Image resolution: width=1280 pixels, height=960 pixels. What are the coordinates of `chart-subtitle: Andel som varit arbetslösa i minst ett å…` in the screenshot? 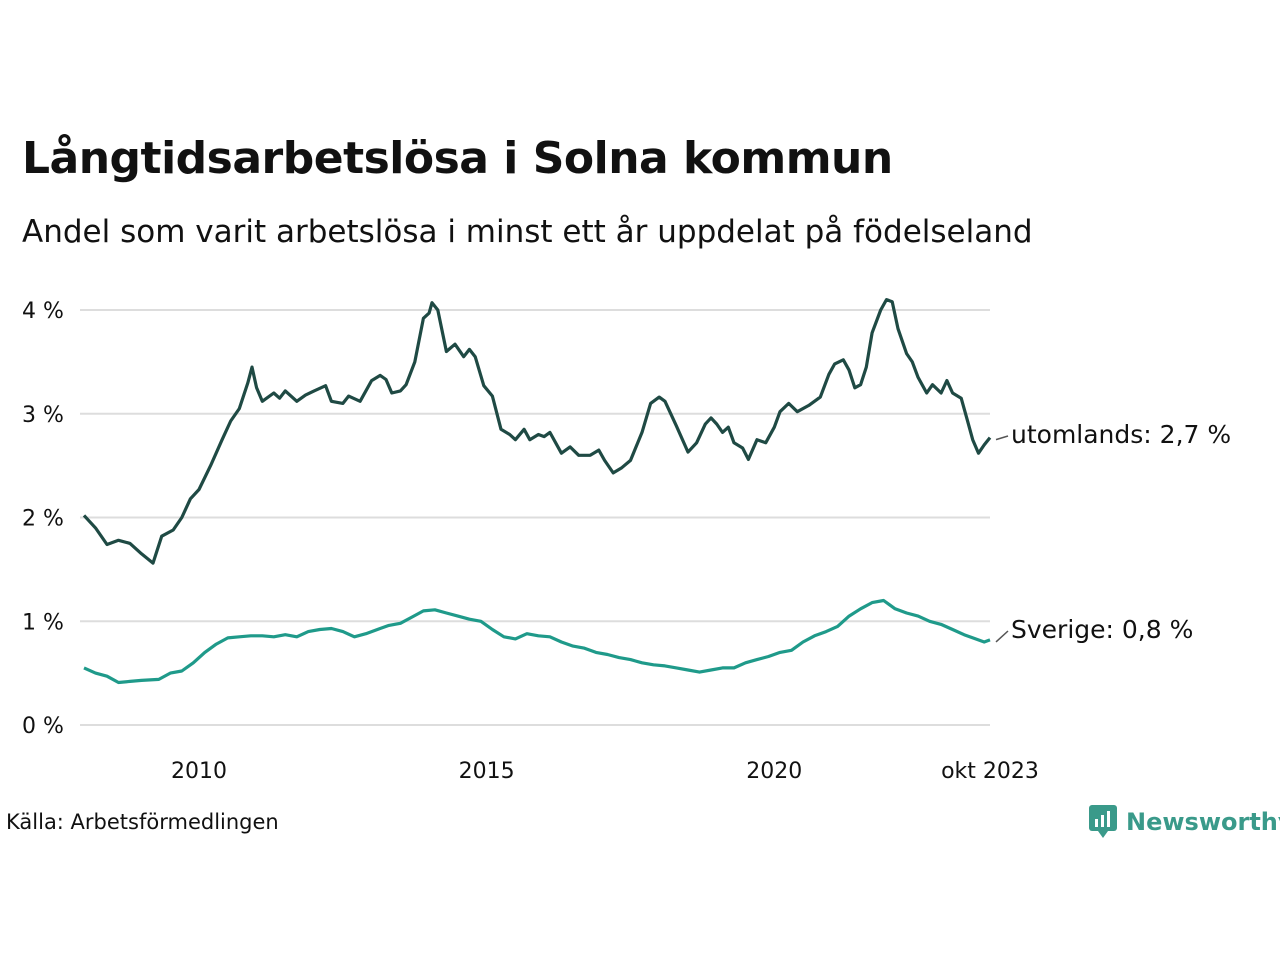 It's located at (527, 232).